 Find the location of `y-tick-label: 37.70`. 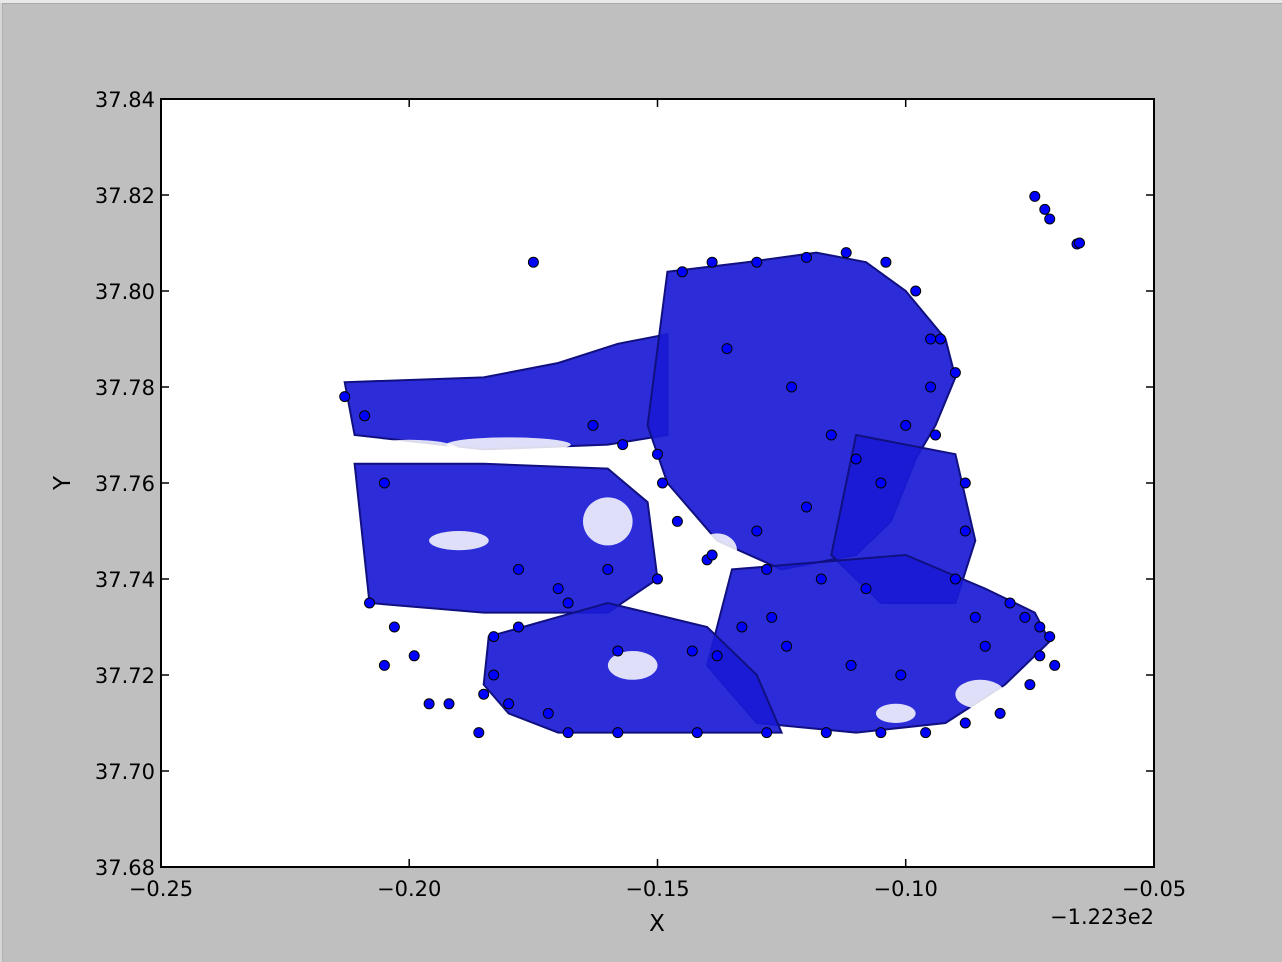

y-tick-label: 37.70 is located at coordinates (125, 772).